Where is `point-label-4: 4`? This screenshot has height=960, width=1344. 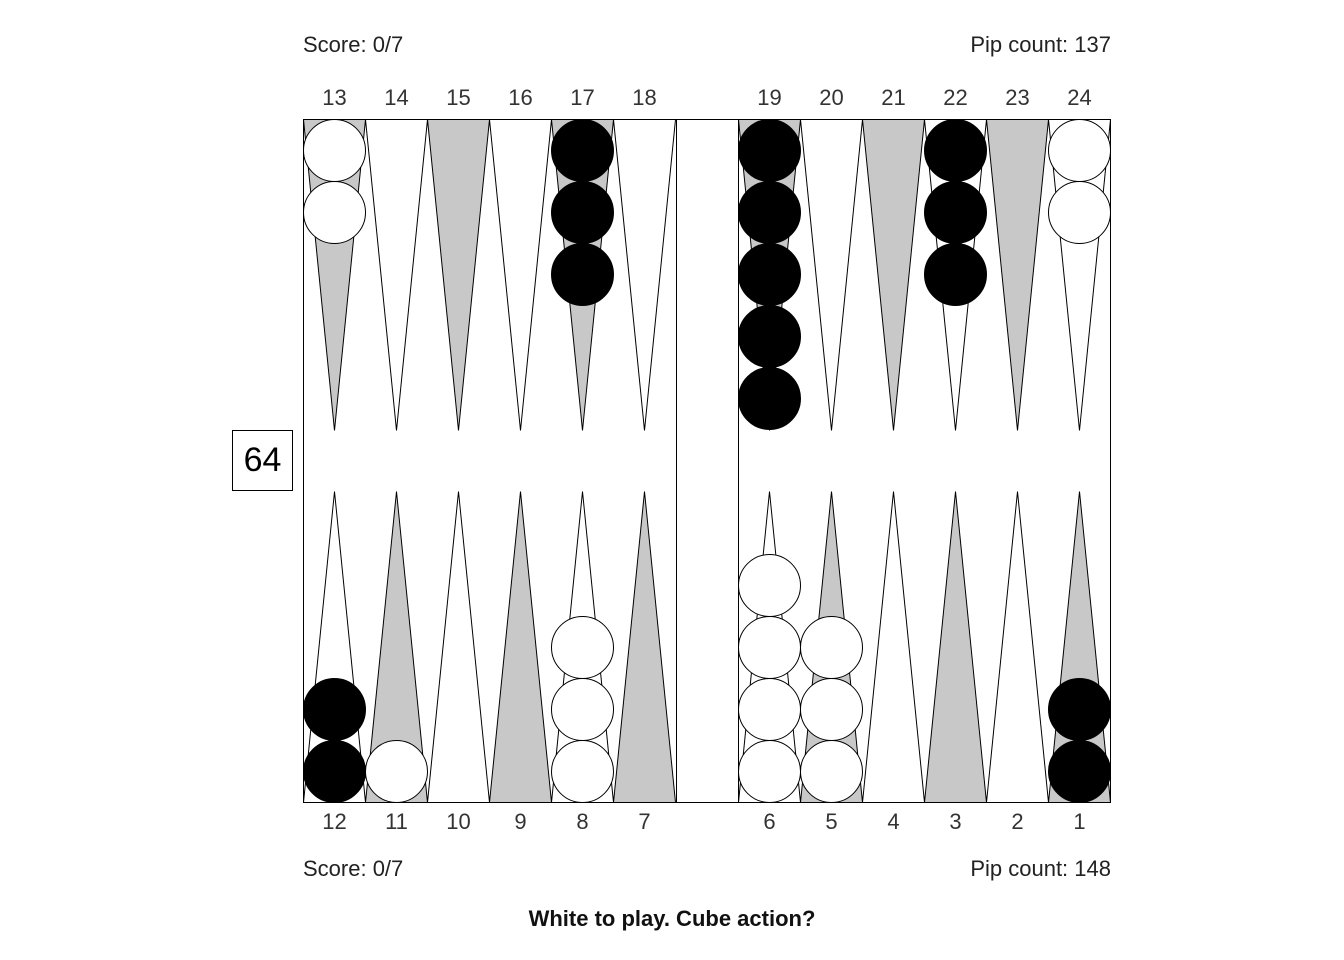
point-label-4: 4 is located at coordinates (893, 821).